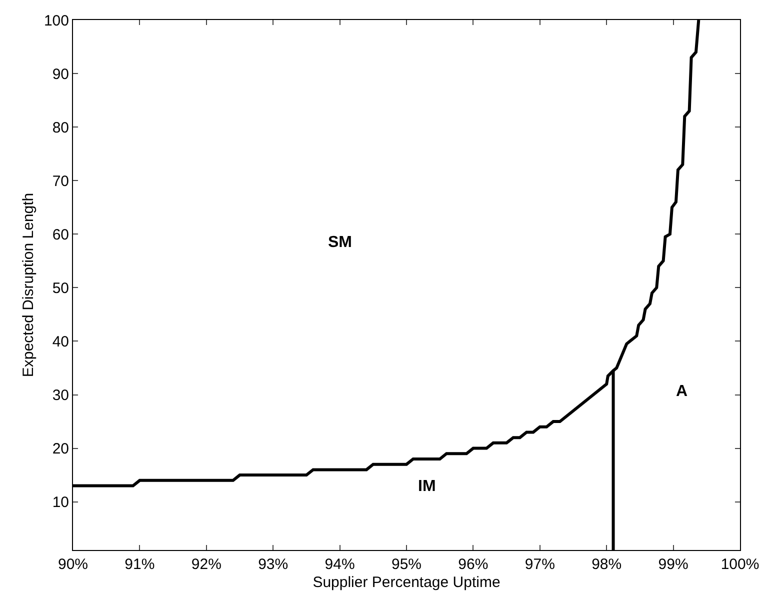 The image size is (771, 600). What do you see at coordinates (406, 564) in the screenshot?
I see `x-tick-label: 95%` at bounding box center [406, 564].